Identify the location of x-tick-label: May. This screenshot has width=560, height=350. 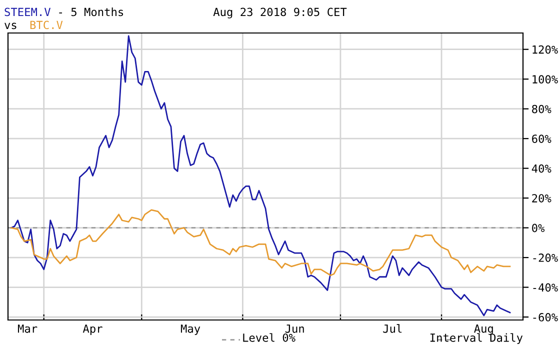
(190, 329).